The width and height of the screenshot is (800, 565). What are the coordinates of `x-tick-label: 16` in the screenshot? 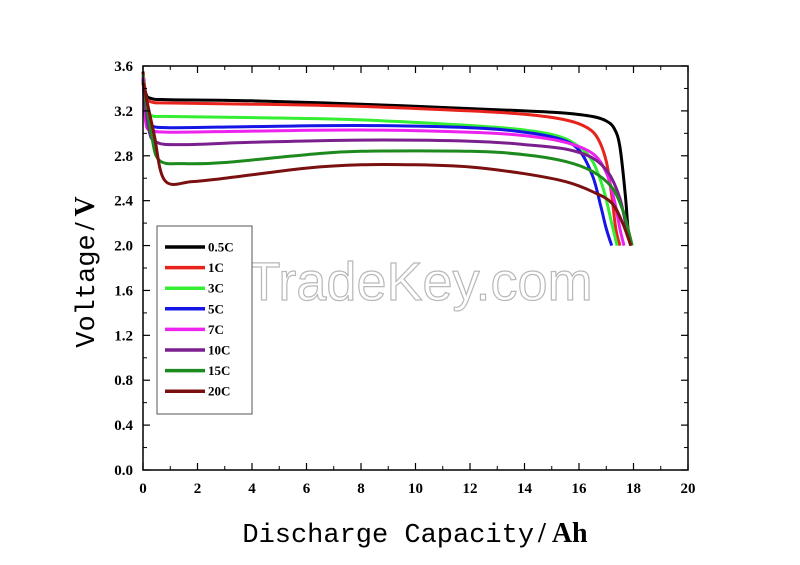 It's located at (580, 489).